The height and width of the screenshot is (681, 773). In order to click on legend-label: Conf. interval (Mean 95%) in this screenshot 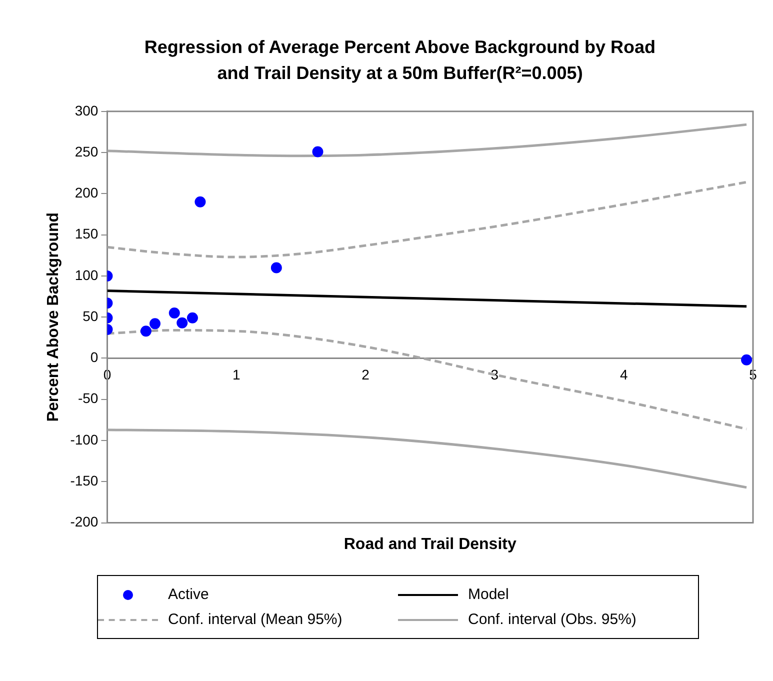, I will do `click(255, 619)`.